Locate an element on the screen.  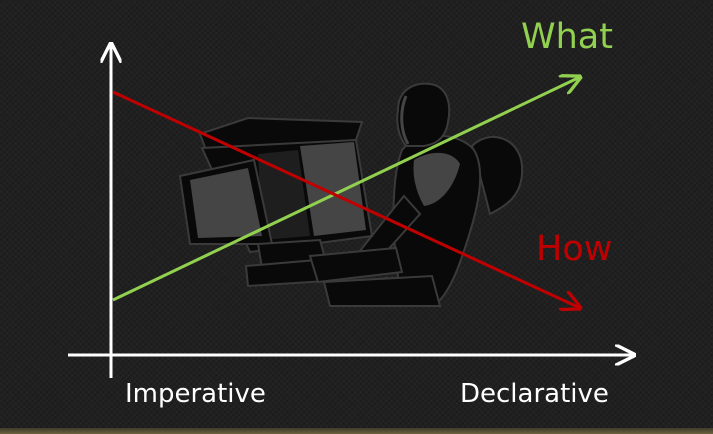
what-label: What is located at coordinates (567, 37).